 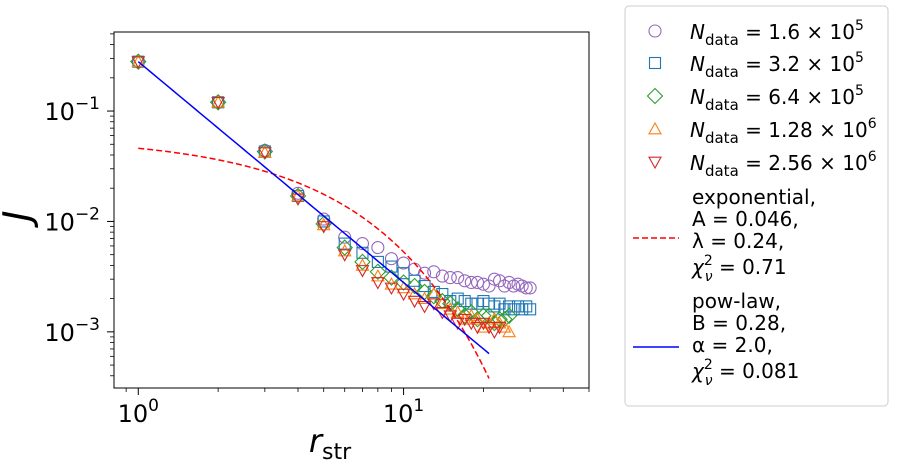 I want to click on legend-label: Ndata = 2.56 × 106, so click(x=783, y=164).